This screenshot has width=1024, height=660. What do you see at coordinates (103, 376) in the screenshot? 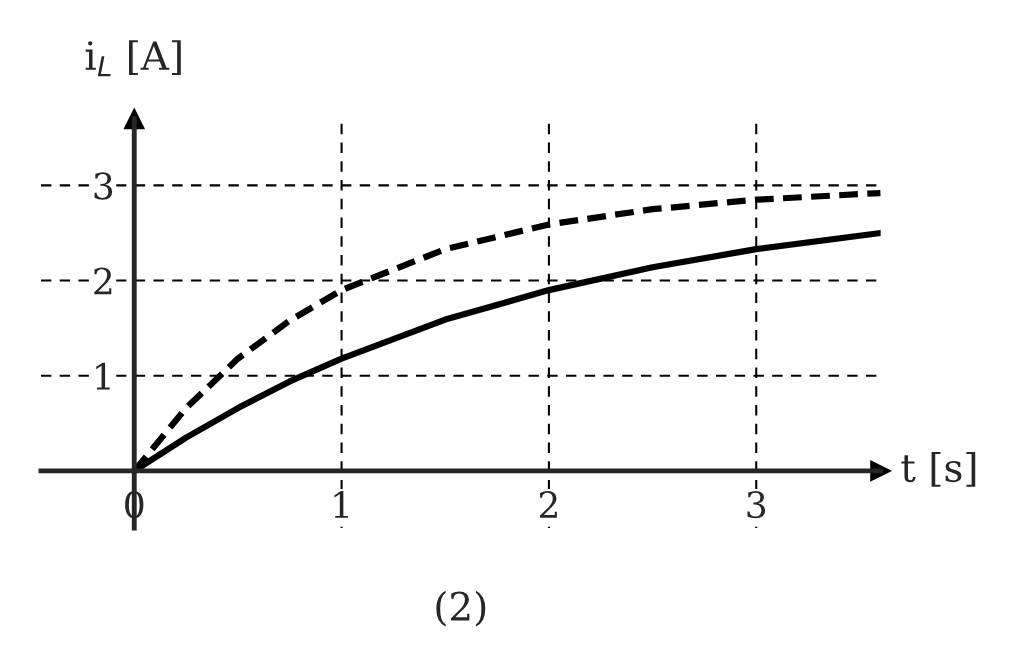
I see `y-tick-label: 1` at bounding box center [103, 376].